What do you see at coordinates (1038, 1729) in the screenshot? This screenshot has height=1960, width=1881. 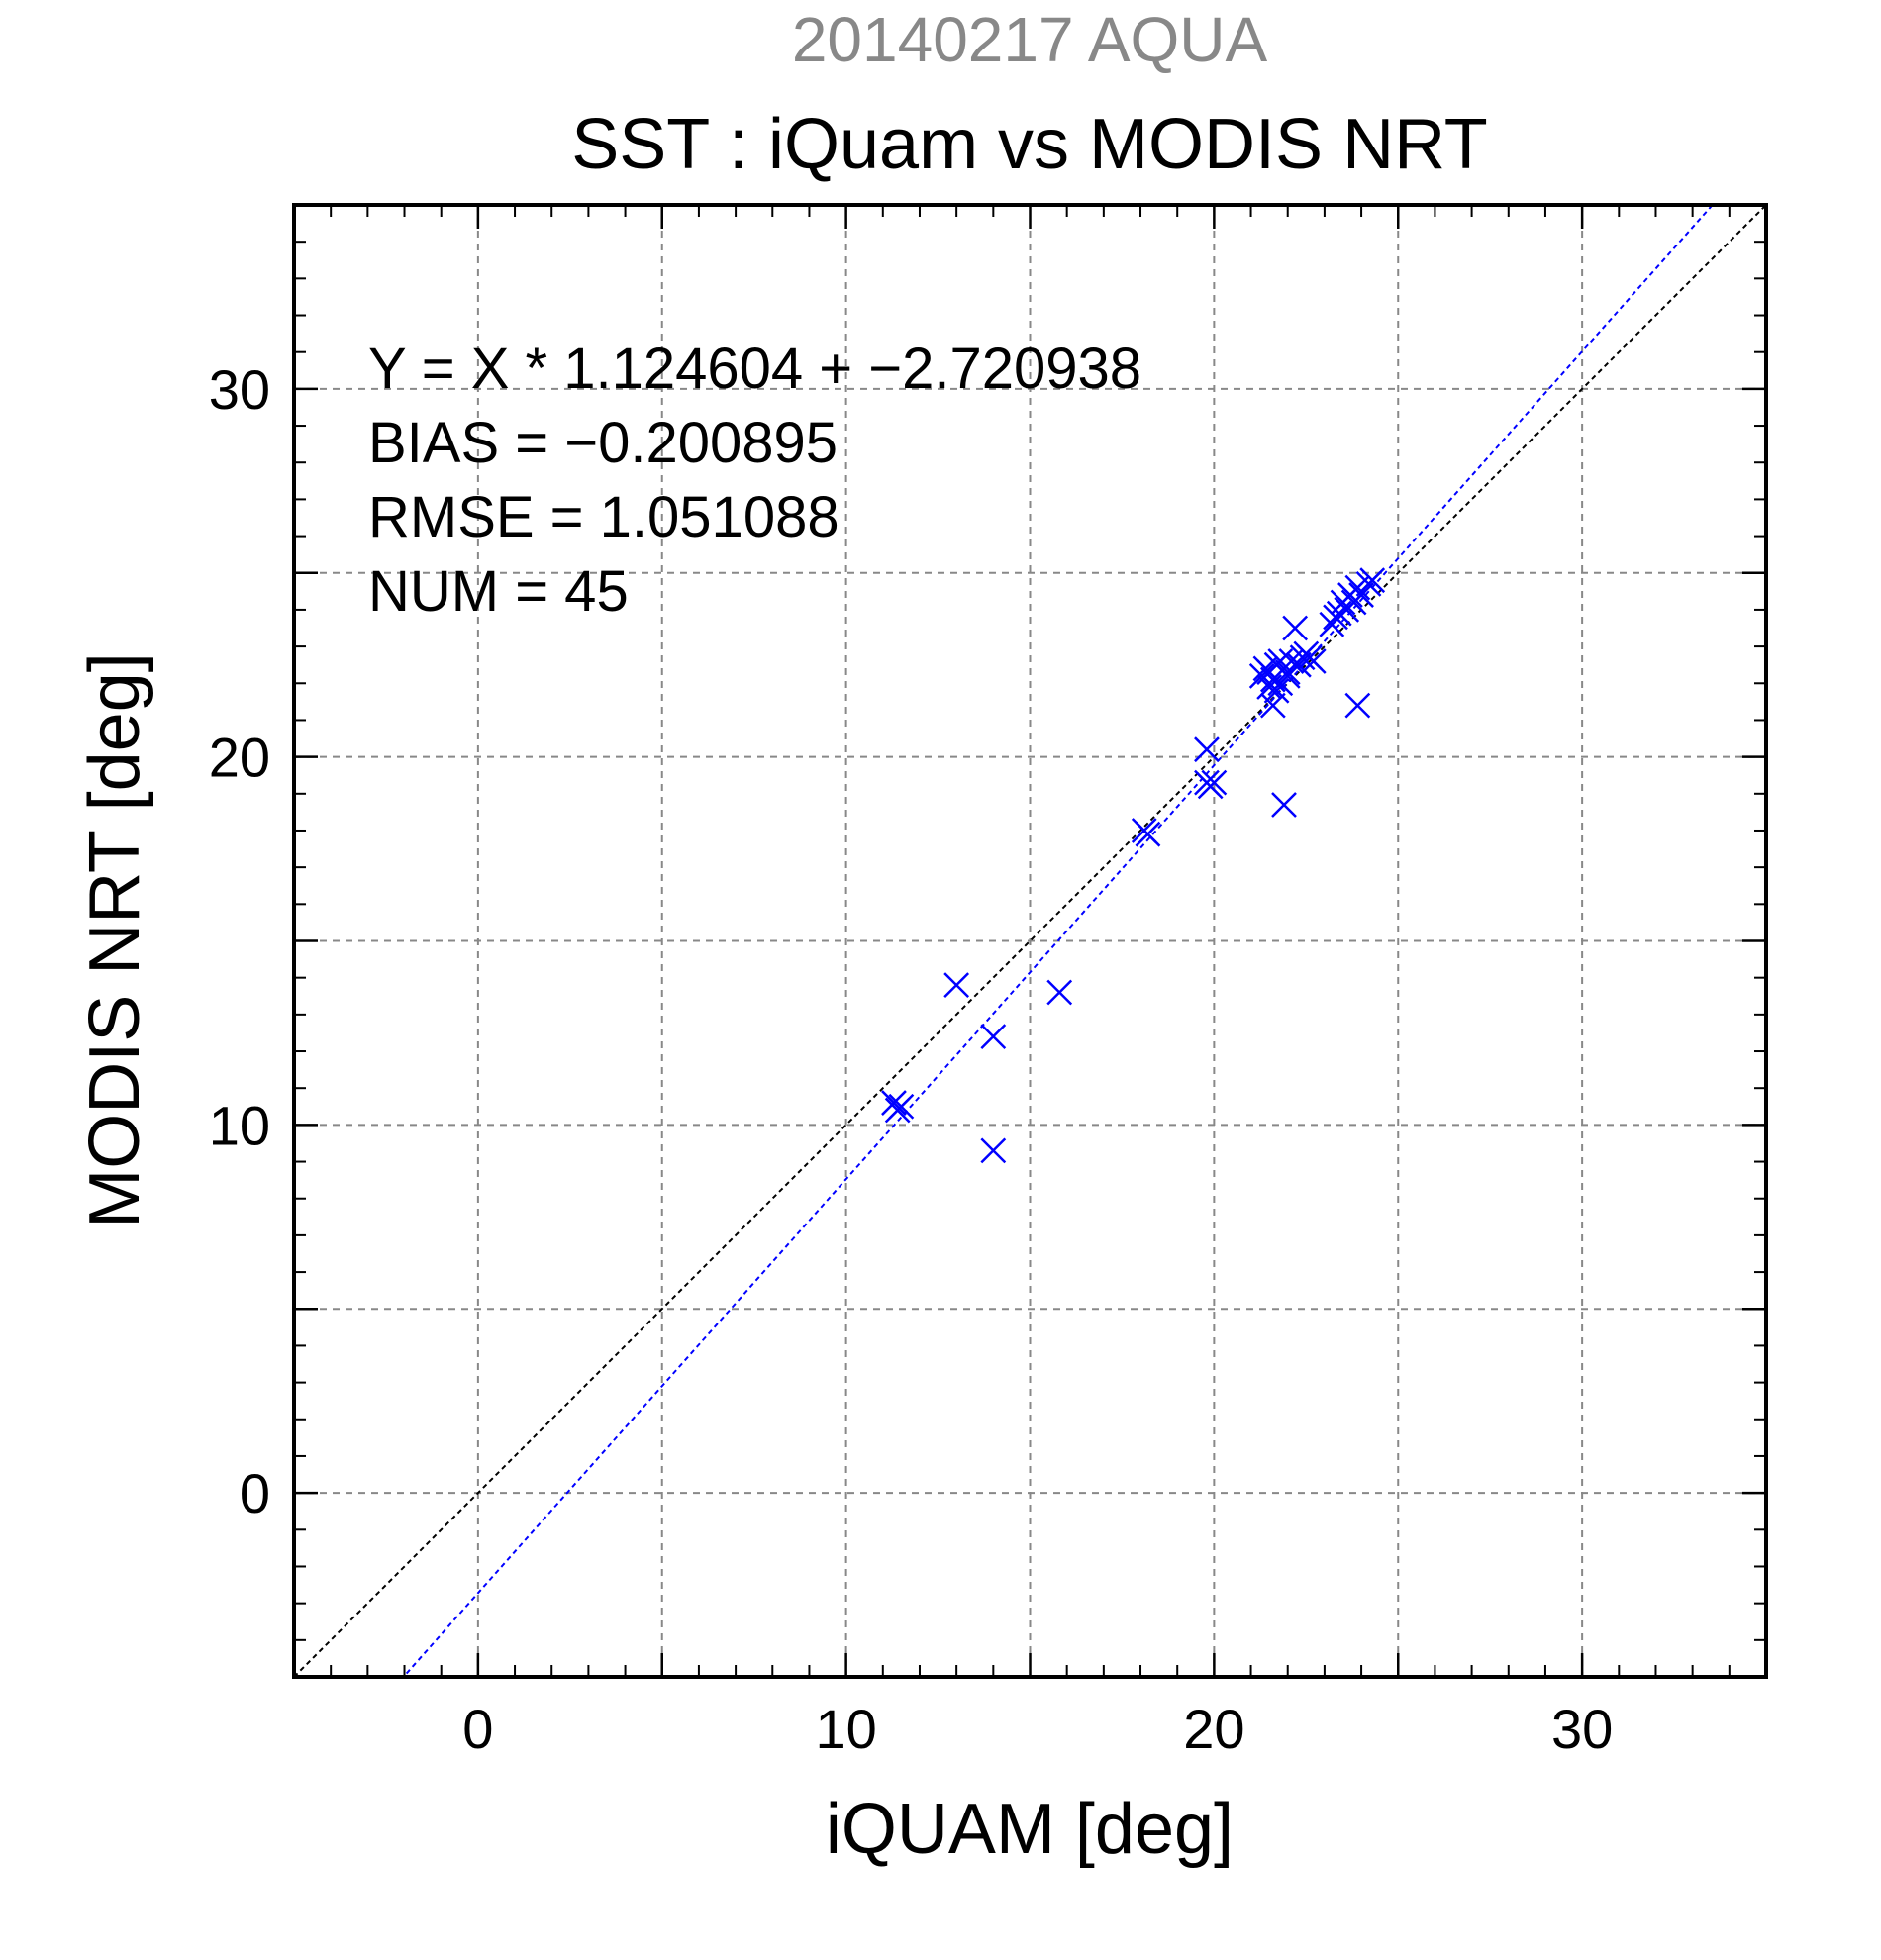 I see `x-tick-labels: 0 10 20 30` at bounding box center [1038, 1729].